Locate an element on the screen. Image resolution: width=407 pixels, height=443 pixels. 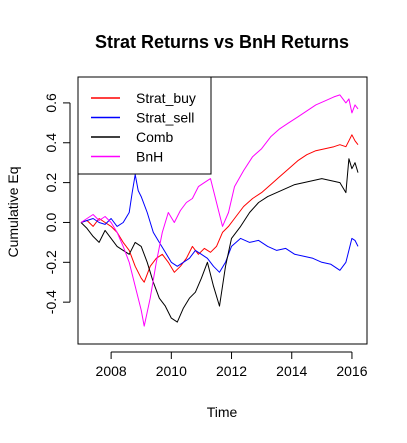
x-tick-label: 2016 is located at coordinates (351, 371).